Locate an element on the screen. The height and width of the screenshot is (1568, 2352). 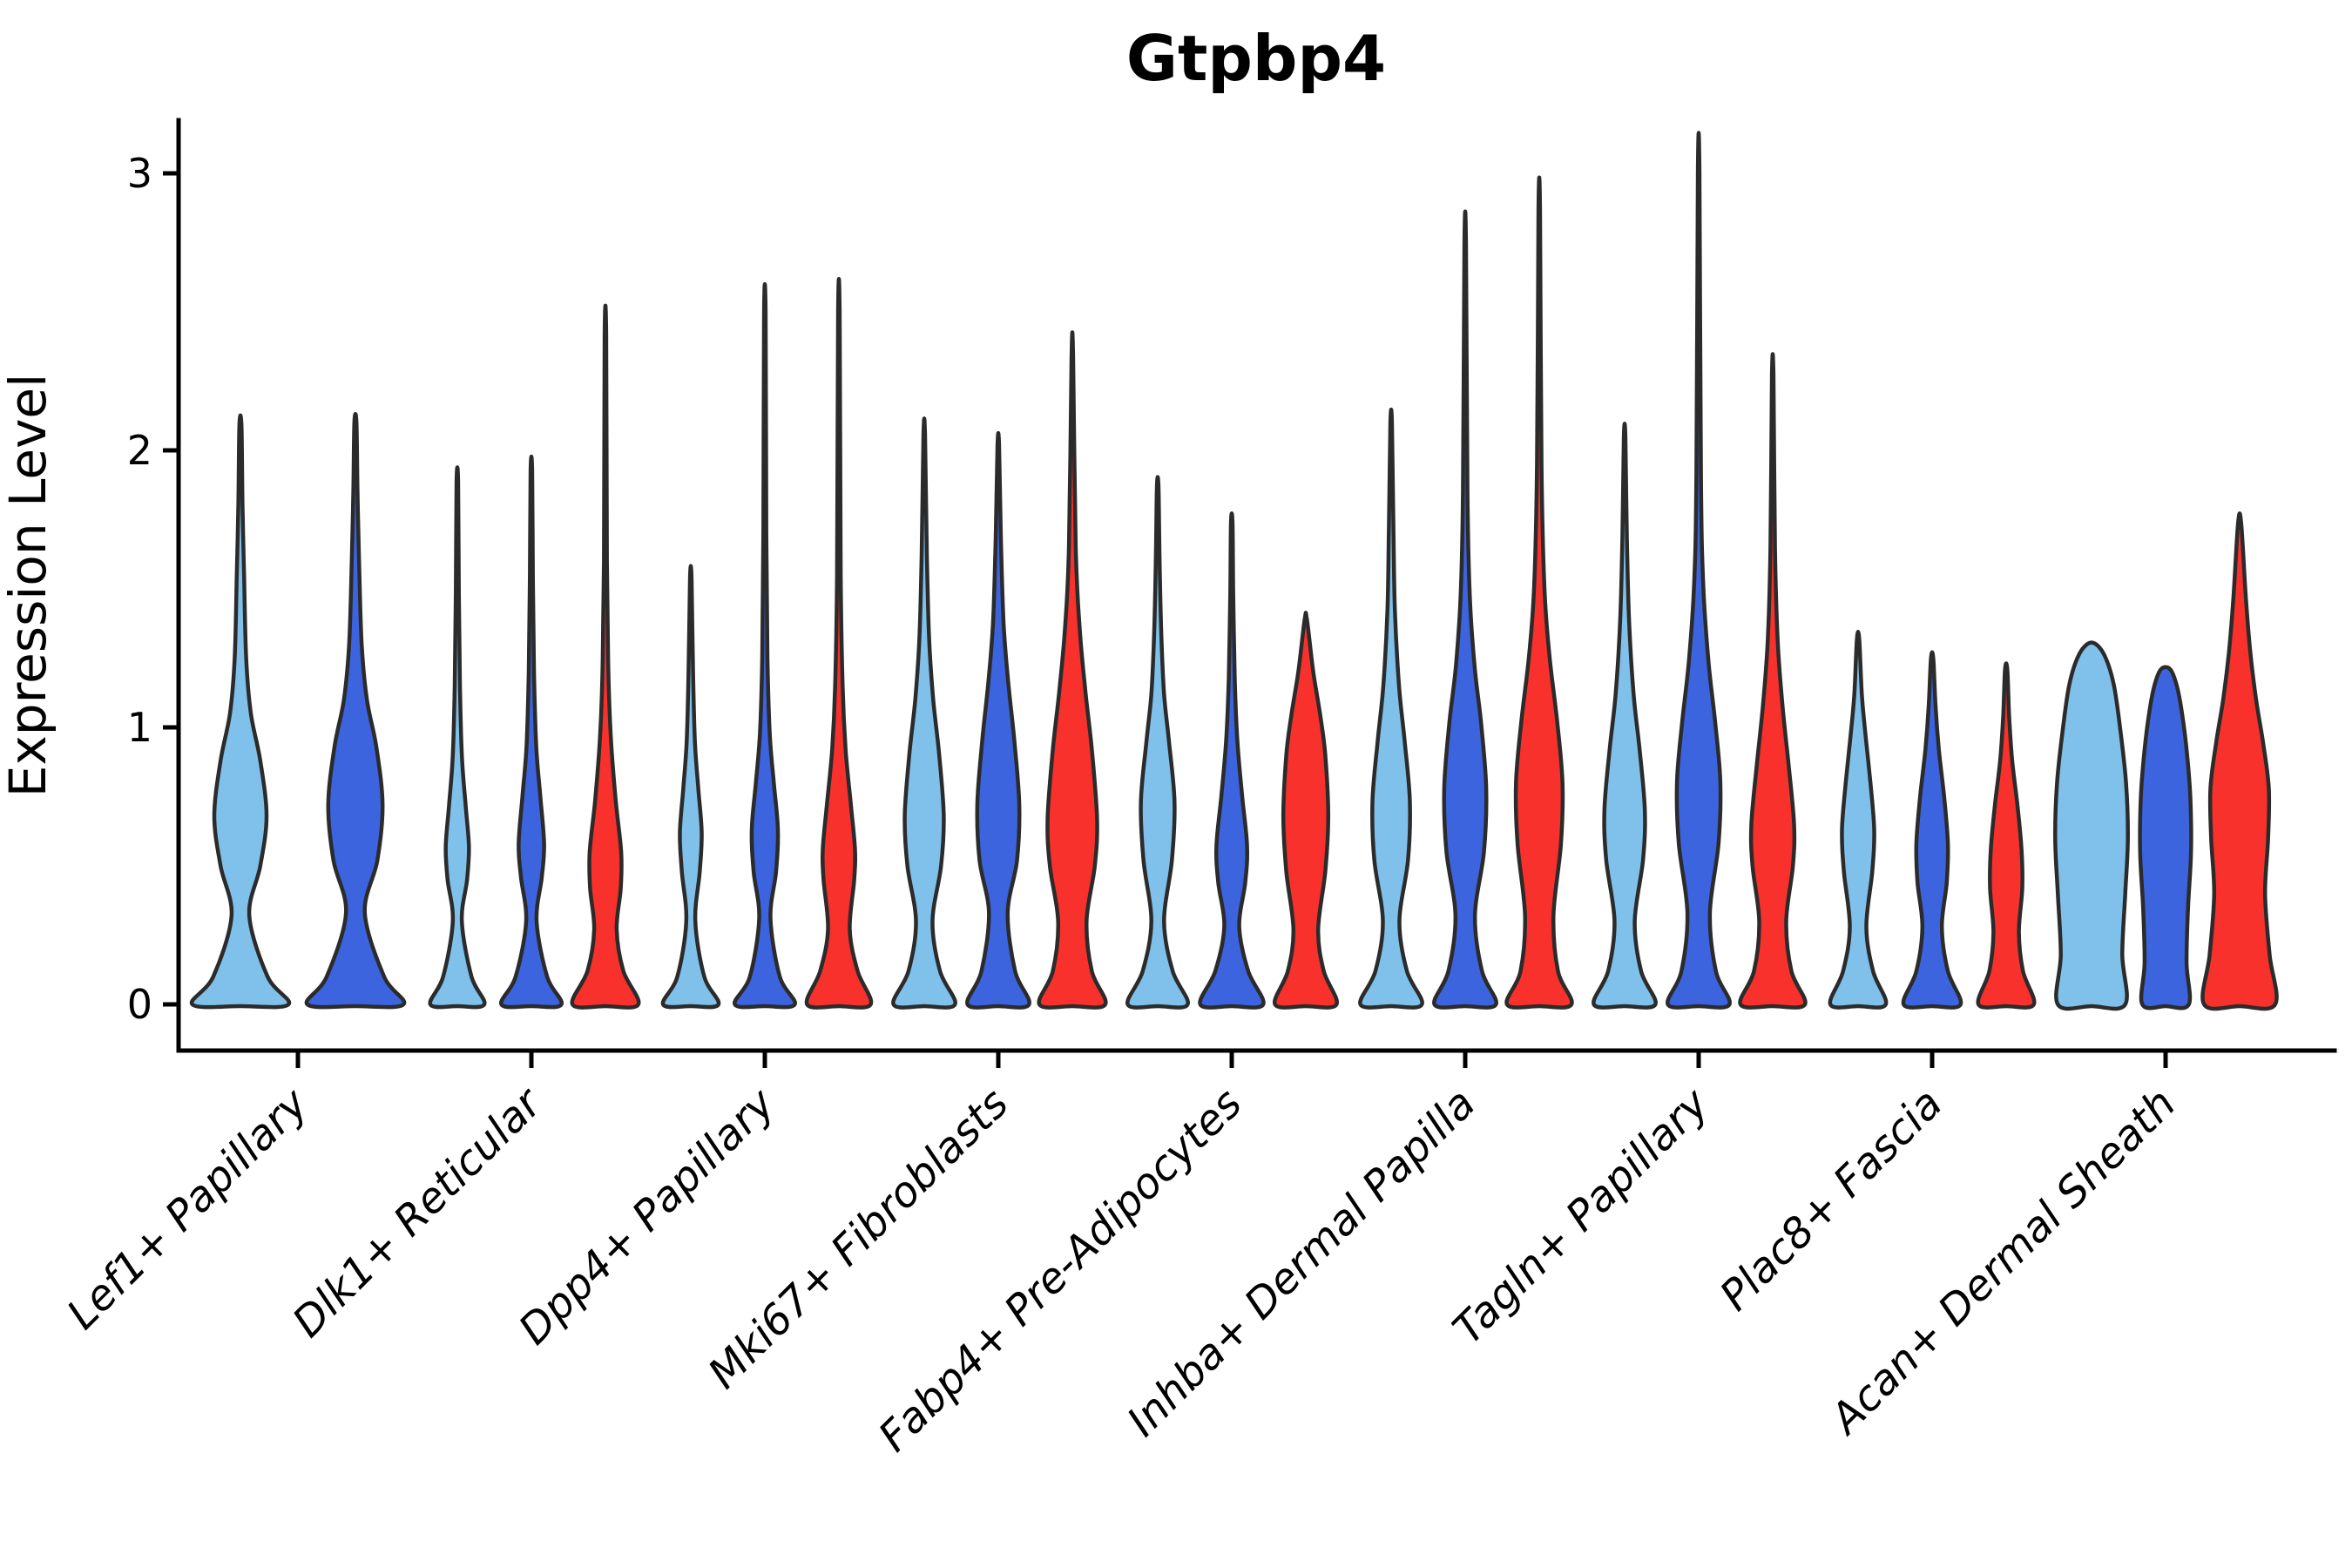
x-category-label: Dlk1+ Reticular is located at coordinates (418, 1213).